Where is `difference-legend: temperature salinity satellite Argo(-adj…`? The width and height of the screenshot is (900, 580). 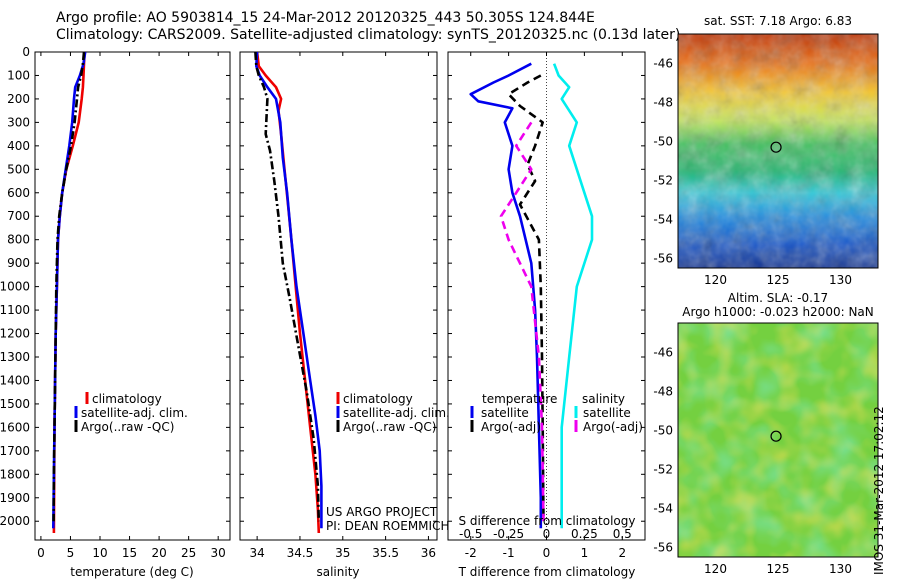
difference-legend: temperature salinity satellite Argo(-adj… is located at coordinates (556, 413).